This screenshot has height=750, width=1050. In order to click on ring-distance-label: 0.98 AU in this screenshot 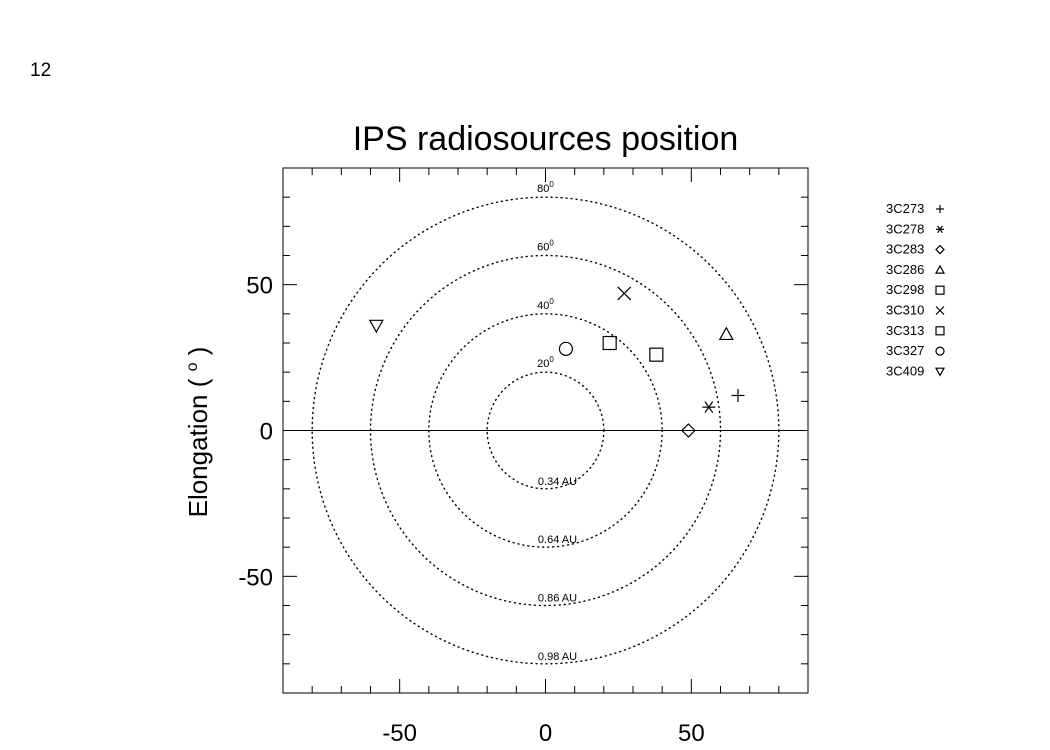, I will do `click(557, 657)`.